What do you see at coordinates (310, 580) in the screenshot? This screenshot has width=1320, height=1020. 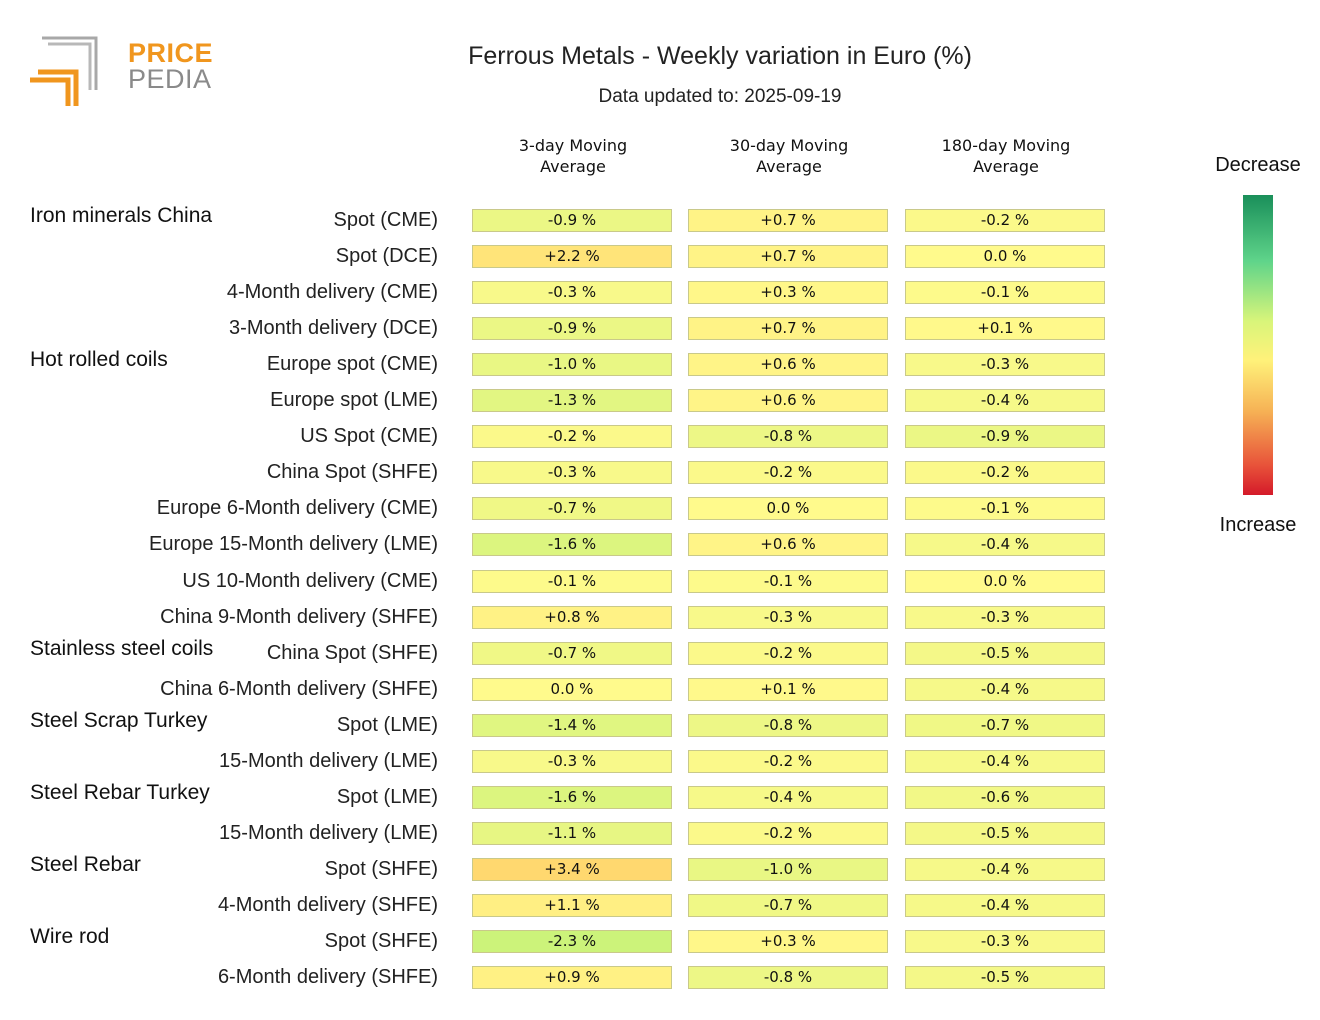 I see `row-label: US 10-Month delivery (CME)` at bounding box center [310, 580].